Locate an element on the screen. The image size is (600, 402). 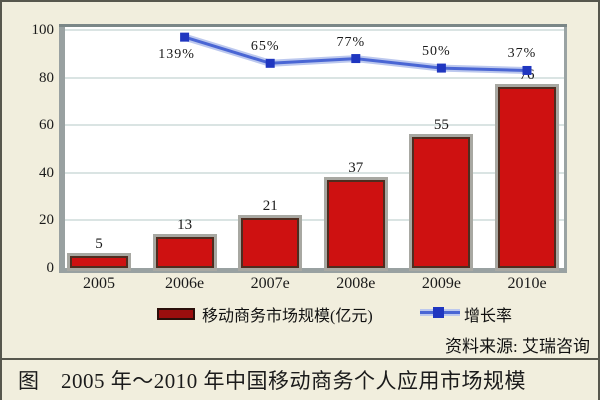
bar-value-label: 13 is located at coordinates (185, 225).